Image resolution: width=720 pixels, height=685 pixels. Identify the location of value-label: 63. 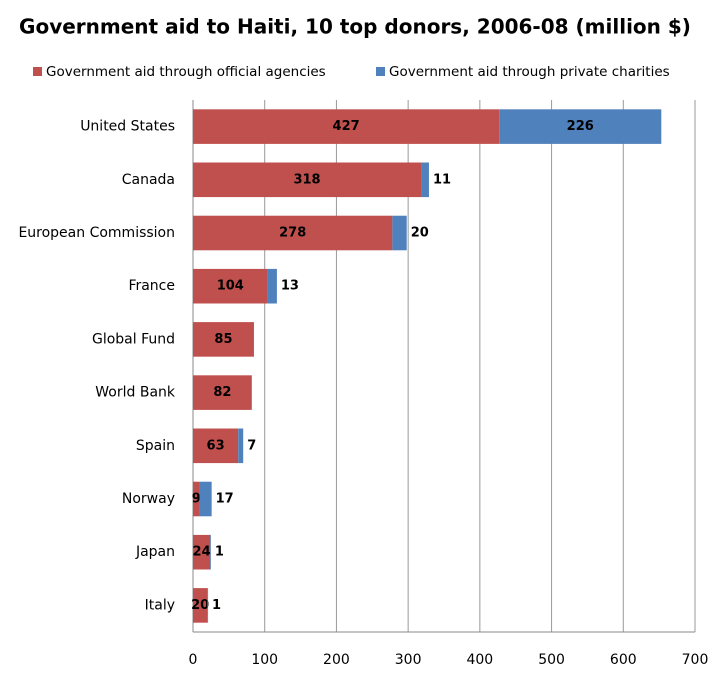
(216, 445).